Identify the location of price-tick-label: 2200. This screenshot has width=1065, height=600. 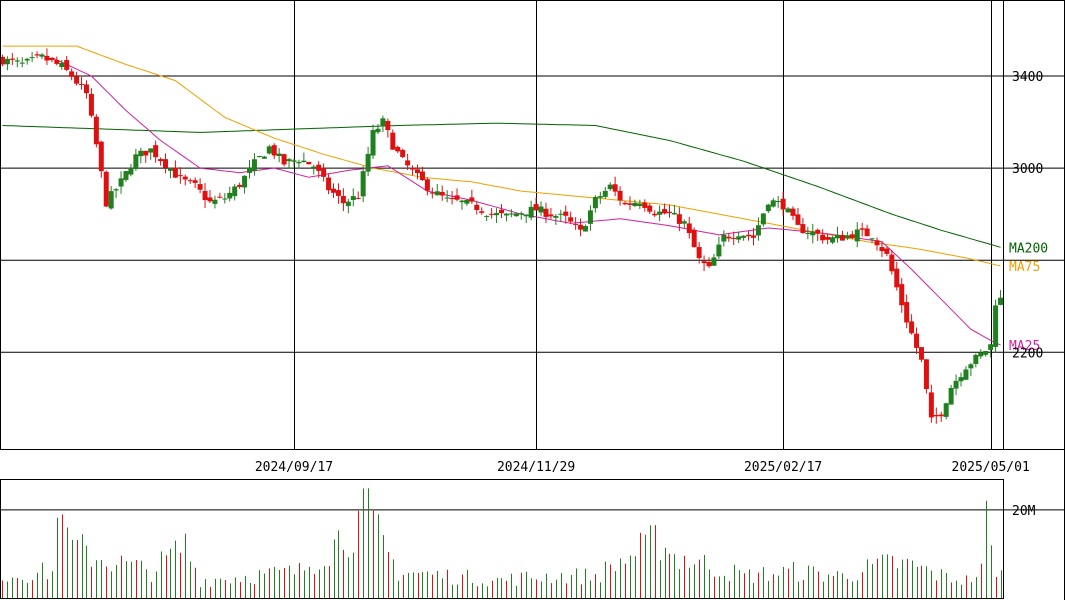
(1027, 353).